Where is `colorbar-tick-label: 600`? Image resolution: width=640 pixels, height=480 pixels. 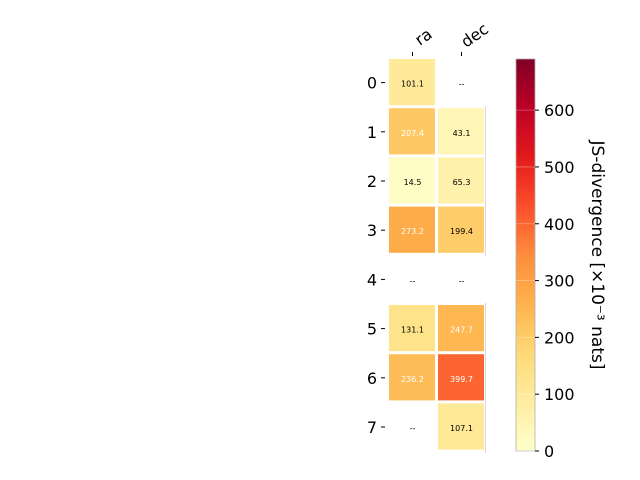
colorbar-tick-label: 600 is located at coordinates (559, 110).